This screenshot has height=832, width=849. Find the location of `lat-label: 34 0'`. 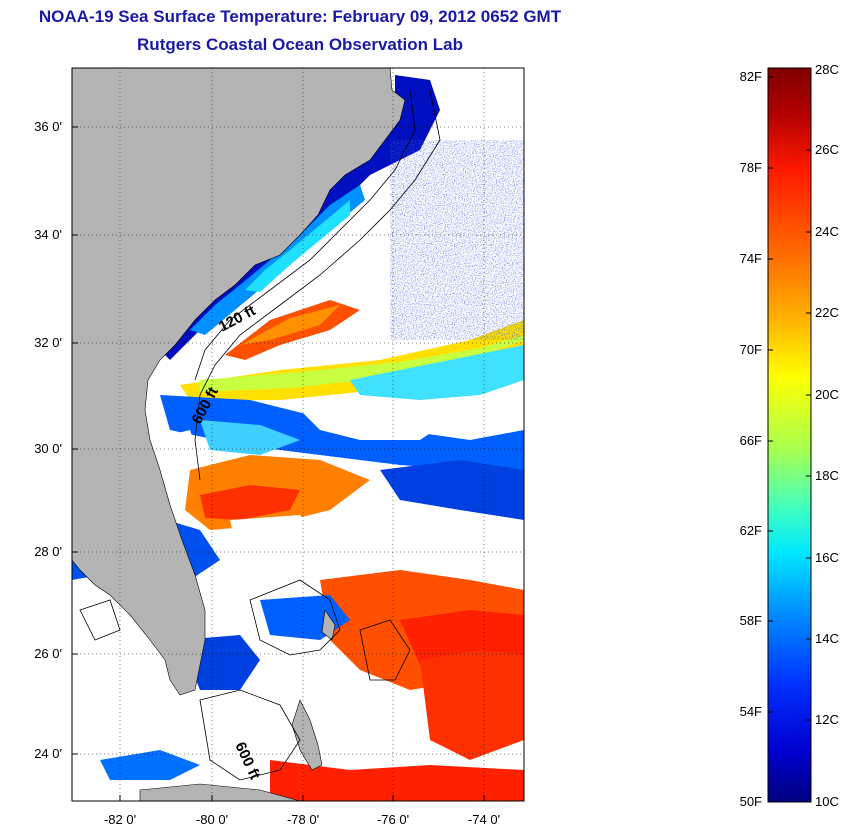

lat-label: 34 0' is located at coordinates (48, 234).